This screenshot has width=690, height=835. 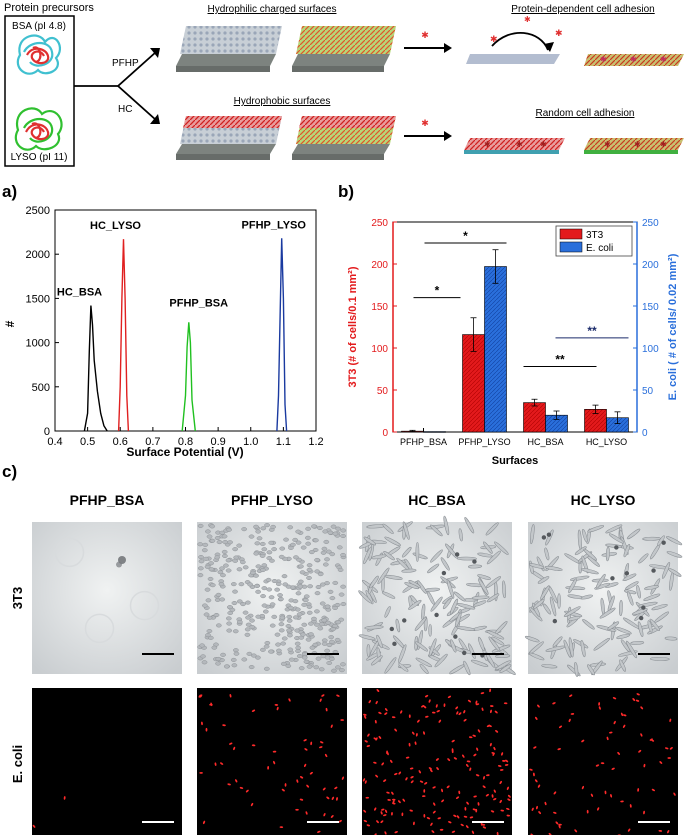 What do you see at coordinates (559, 33) in the screenshot?
I see `cell-icon-2: ✱` at bounding box center [559, 33].